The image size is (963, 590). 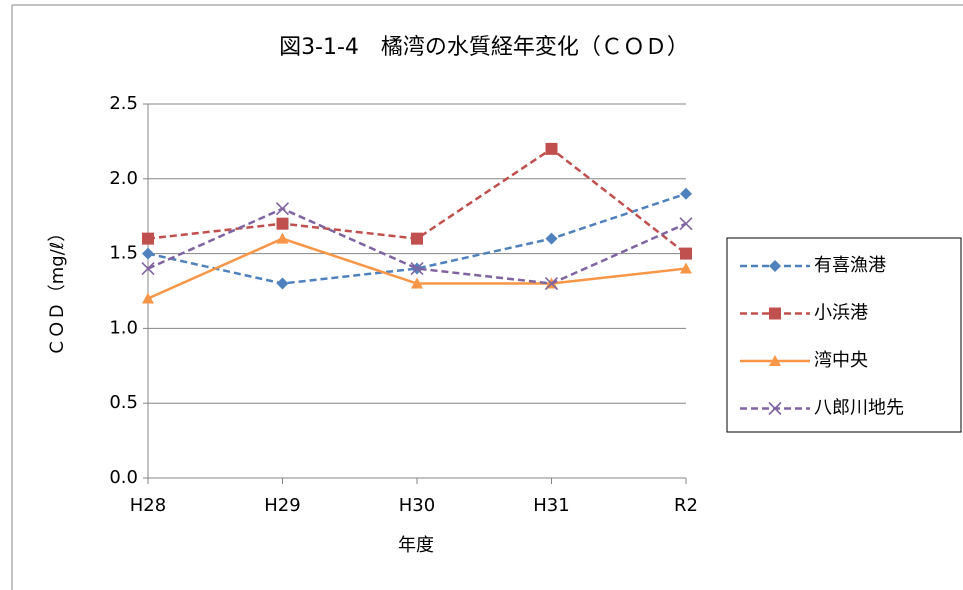 What do you see at coordinates (417, 505) in the screenshot?
I see `x-tick-label: H30` at bounding box center [417, 505].